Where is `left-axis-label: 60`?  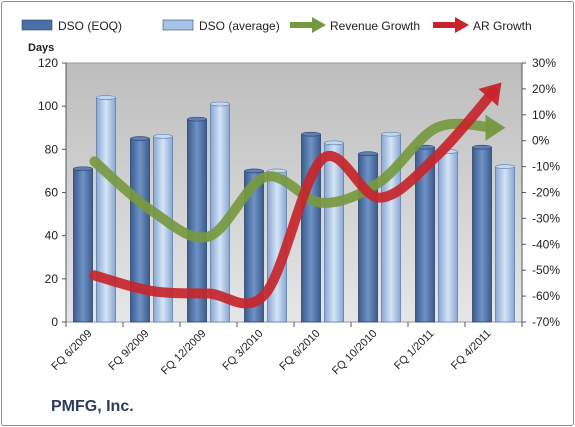
left-axis-label: 60 is located at coordinates (52, 193).